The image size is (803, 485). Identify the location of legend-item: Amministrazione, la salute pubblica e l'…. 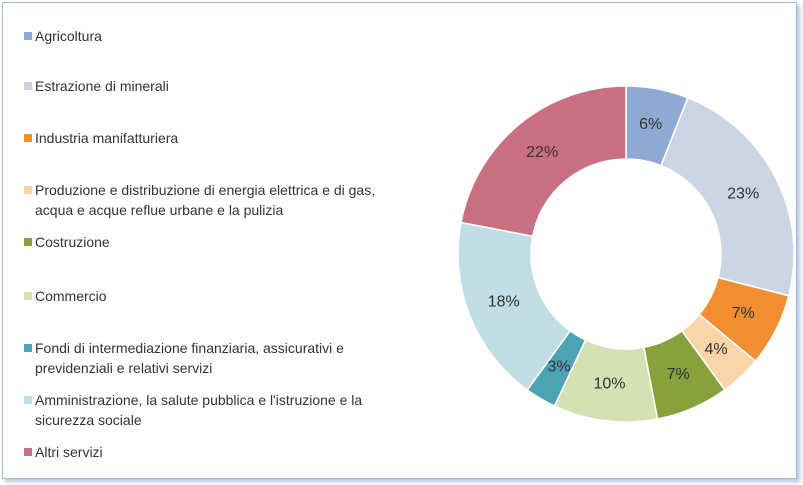
(204, 410).